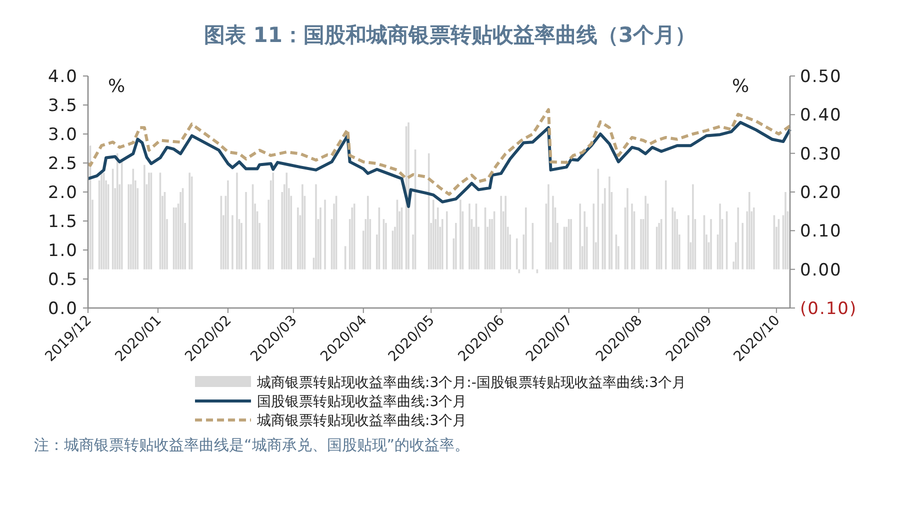  I want to click on y2-tick-label: 0.00, so click(821, 270).